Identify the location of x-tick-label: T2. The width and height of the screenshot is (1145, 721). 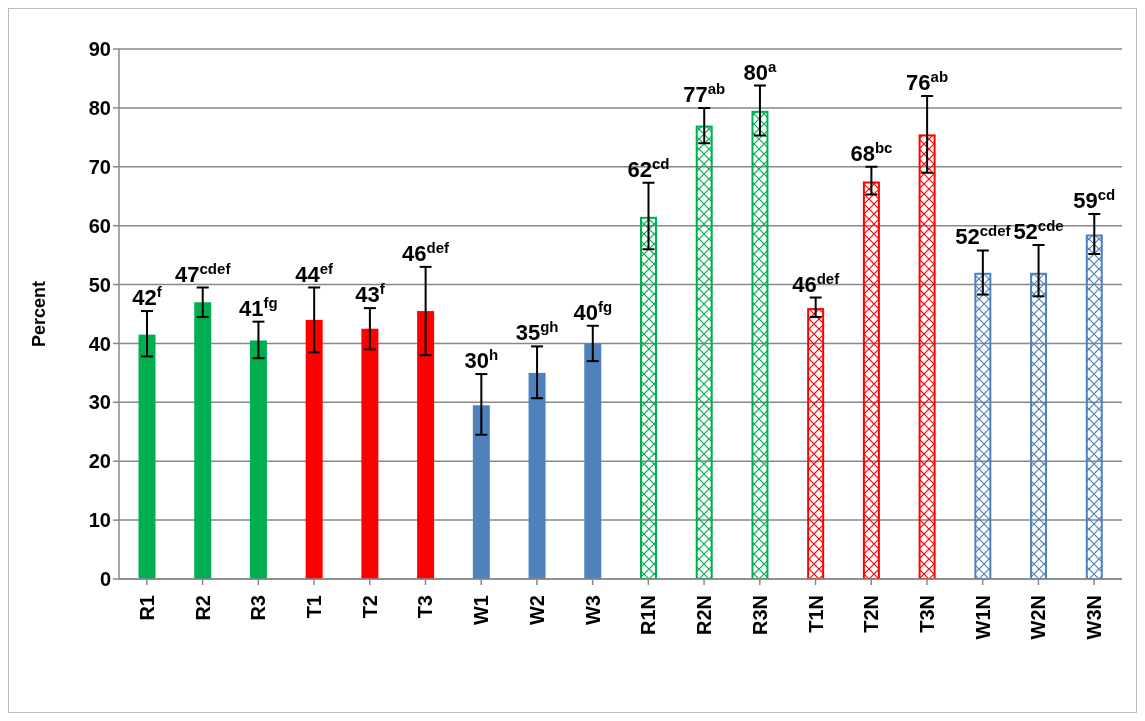
(369, 607).